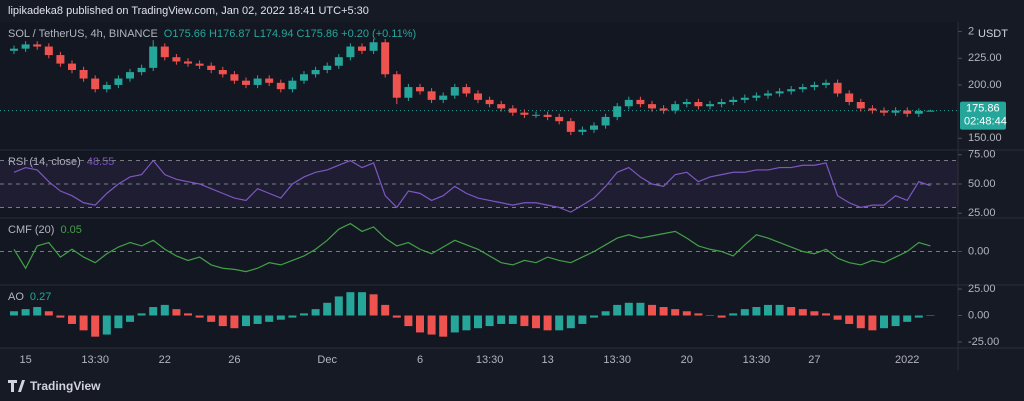 The image size is (1024, 401). I want to click on x-tick-label: 15, so click(25, 360).